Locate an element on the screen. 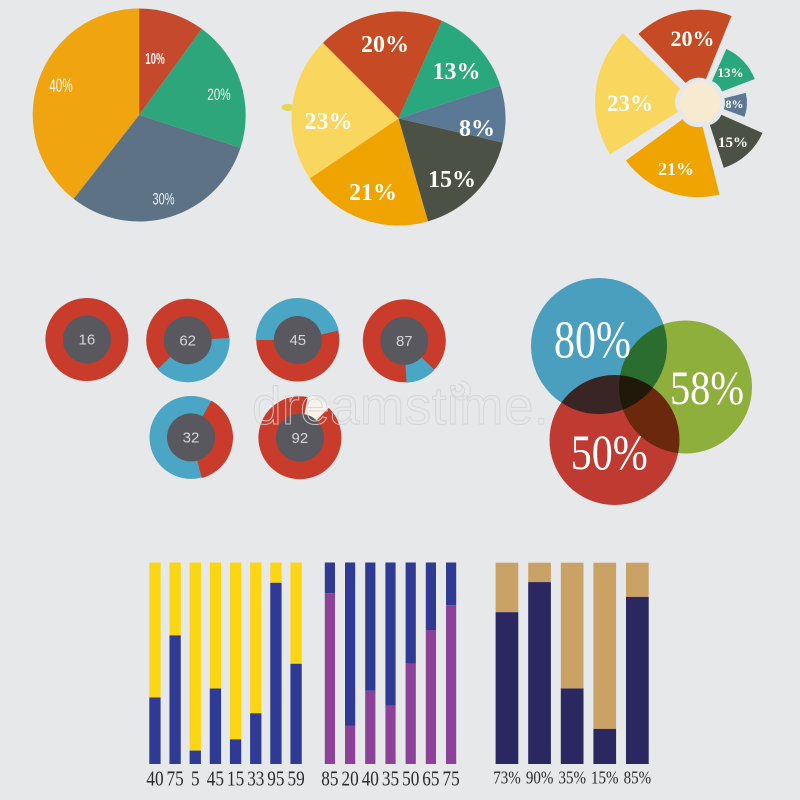 This screenshot has width=800, height=800. svg-text: 35% is located at coordinates (572, 778).